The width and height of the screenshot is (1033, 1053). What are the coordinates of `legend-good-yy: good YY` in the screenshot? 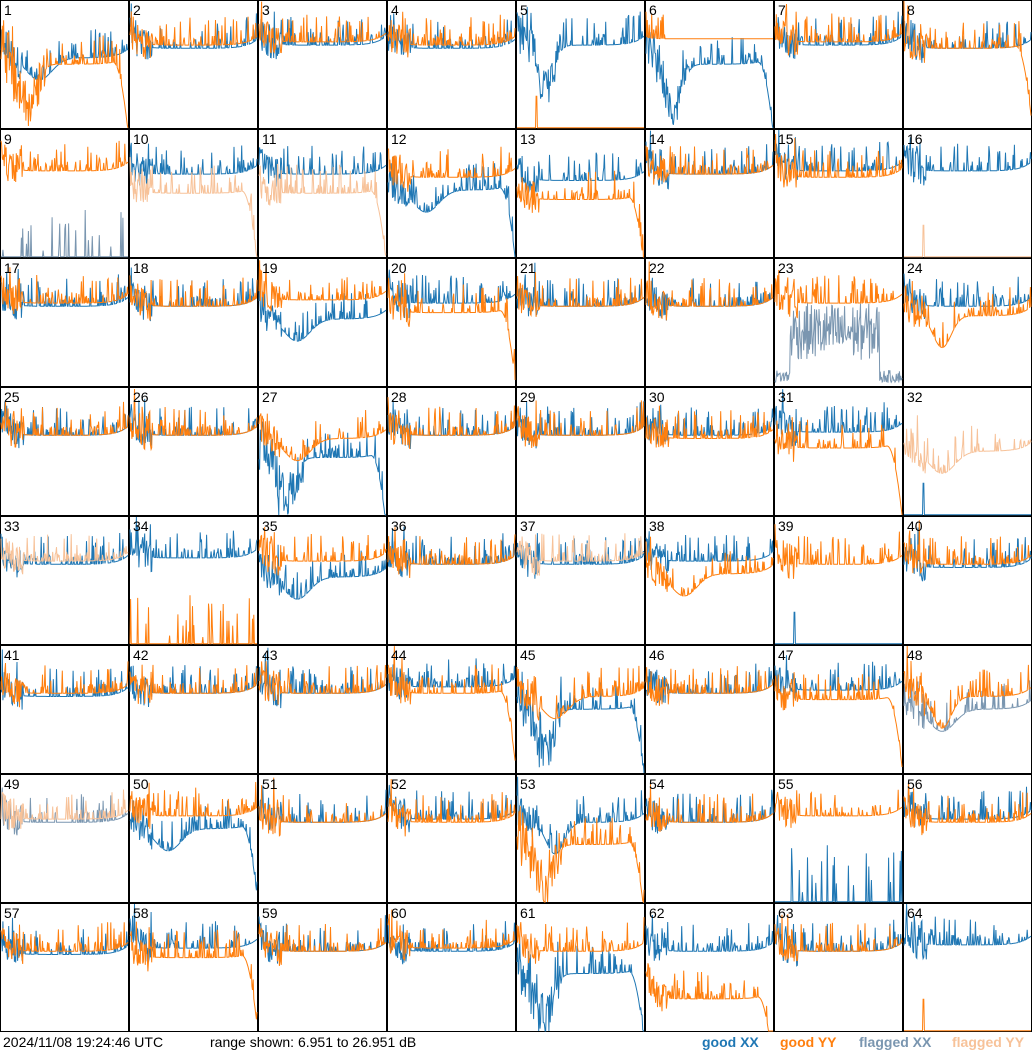 It's located at (808, 1042).